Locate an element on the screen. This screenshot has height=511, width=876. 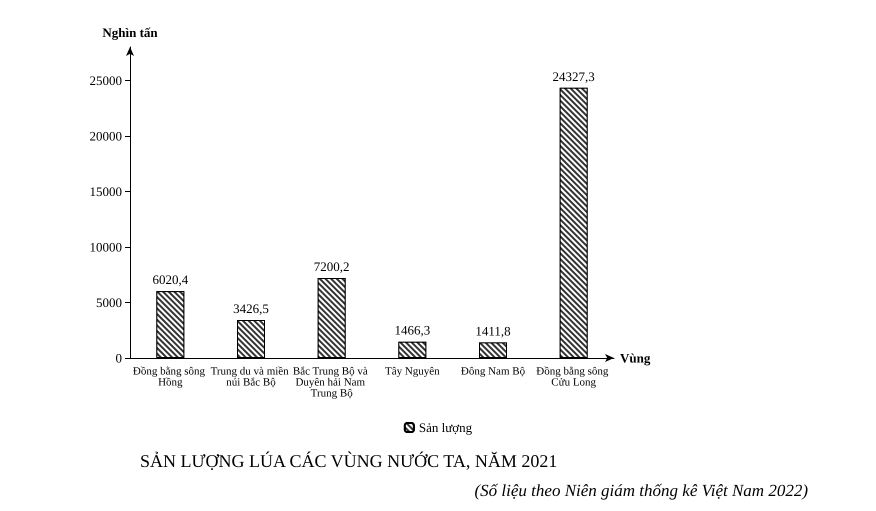
x-tick-label: Bắc Trung Bộ và Duyên hải Nam Trung Bộ is located at coordinates (331, 383).